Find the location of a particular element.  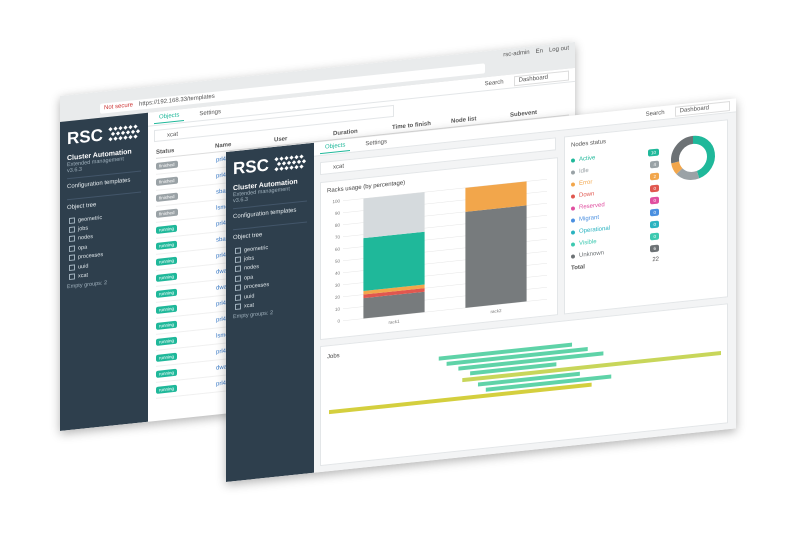

card-title: Jobs is located at coordinates (333, 356).